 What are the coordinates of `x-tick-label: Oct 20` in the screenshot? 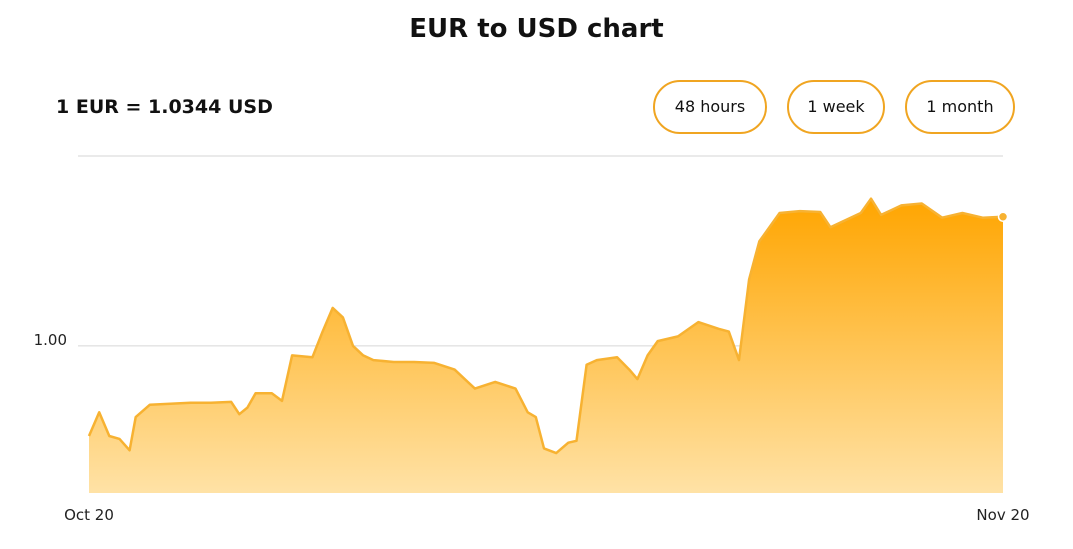 It's located at (89, 515).